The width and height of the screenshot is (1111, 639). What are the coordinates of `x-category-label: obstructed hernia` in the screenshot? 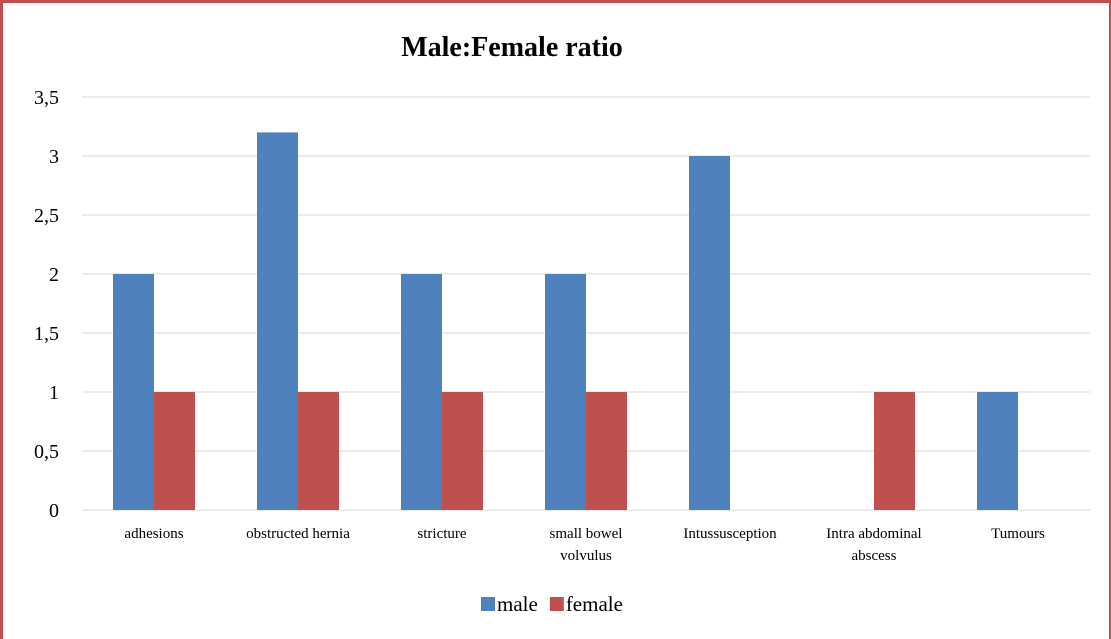 It's located at (298, 534).